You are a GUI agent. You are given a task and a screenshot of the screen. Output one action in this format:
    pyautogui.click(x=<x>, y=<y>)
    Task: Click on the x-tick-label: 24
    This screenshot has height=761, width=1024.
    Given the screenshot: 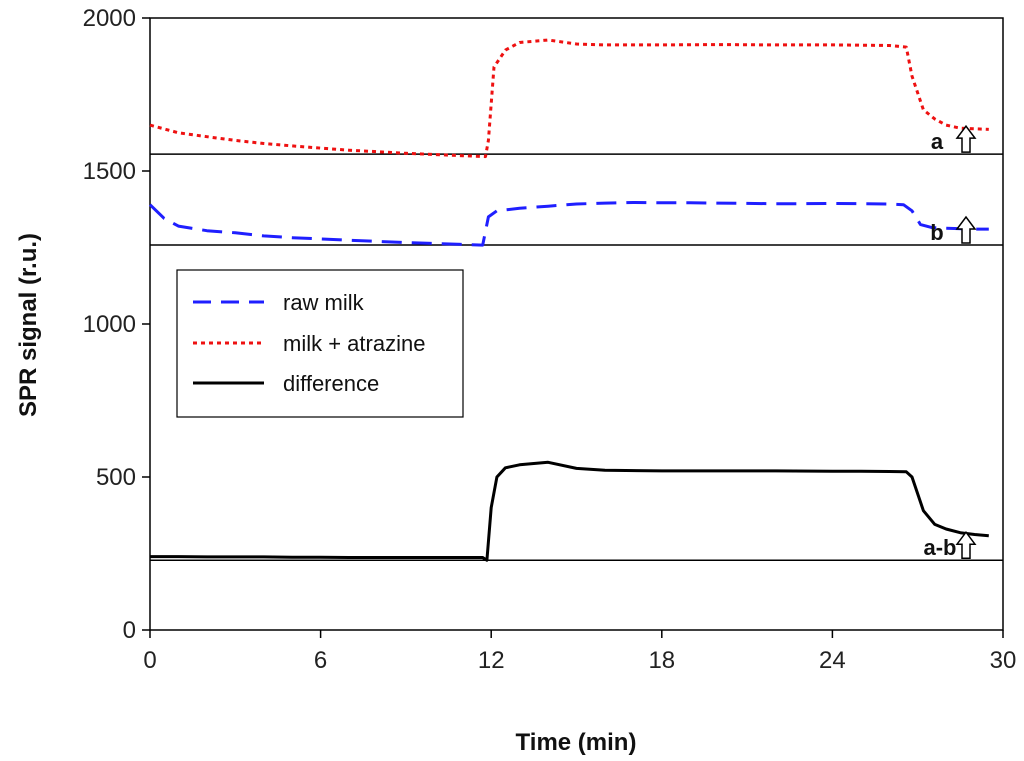 What is the action you would take?
    pyautogui.click(x=832, y=660)
    